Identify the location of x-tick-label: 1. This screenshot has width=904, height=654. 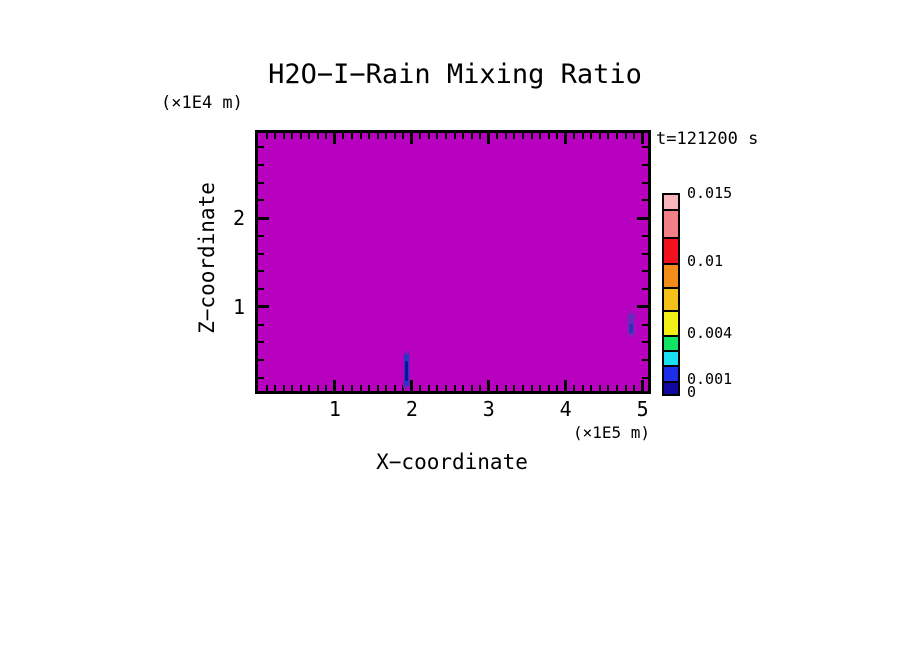
(334, 409).